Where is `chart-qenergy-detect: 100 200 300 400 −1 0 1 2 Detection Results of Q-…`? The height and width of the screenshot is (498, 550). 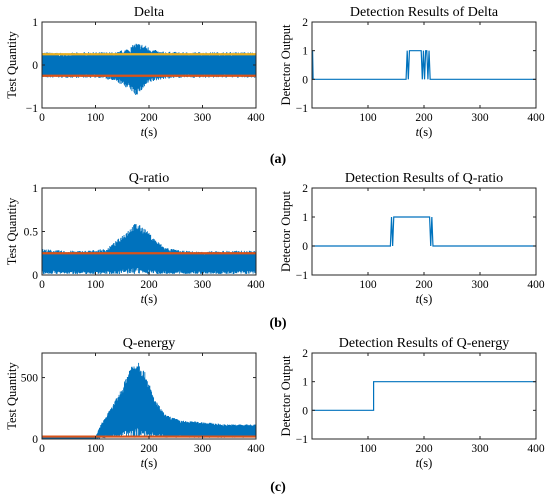 chart-qenergy-detect: 100 200 300 400 −1 0 1 2 Detection Results of Q-… is located at coordinates (412, 403).